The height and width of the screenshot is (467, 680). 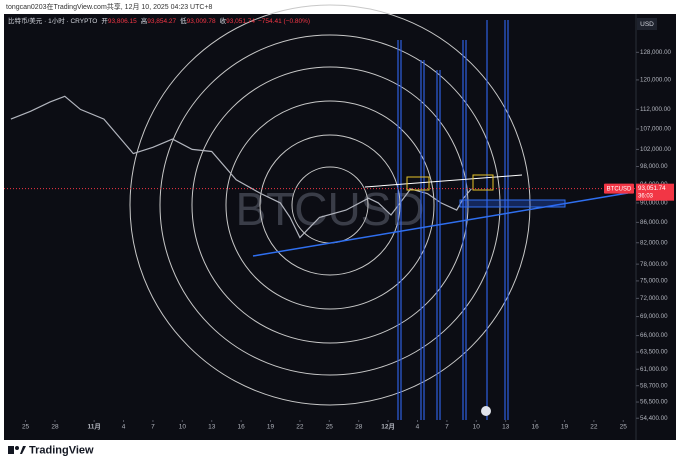 What do you see at coordinates (144, 20) in the screenshot?
I see `legend-item: 高` at bounding box center [144, 20].